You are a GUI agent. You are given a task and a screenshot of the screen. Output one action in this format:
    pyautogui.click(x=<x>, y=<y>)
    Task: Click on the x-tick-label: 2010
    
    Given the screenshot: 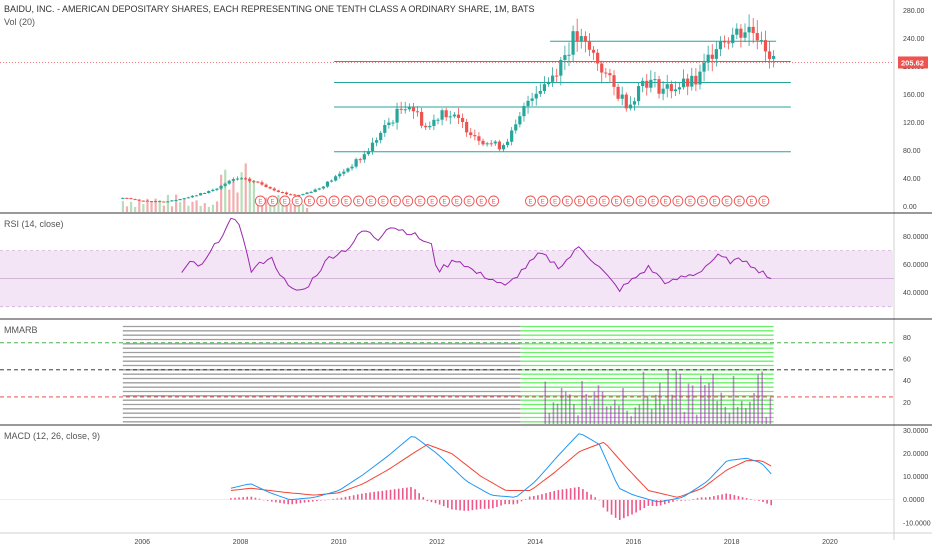 What is the action you would take?
    pyautogui.click(x=339, y=542)
    